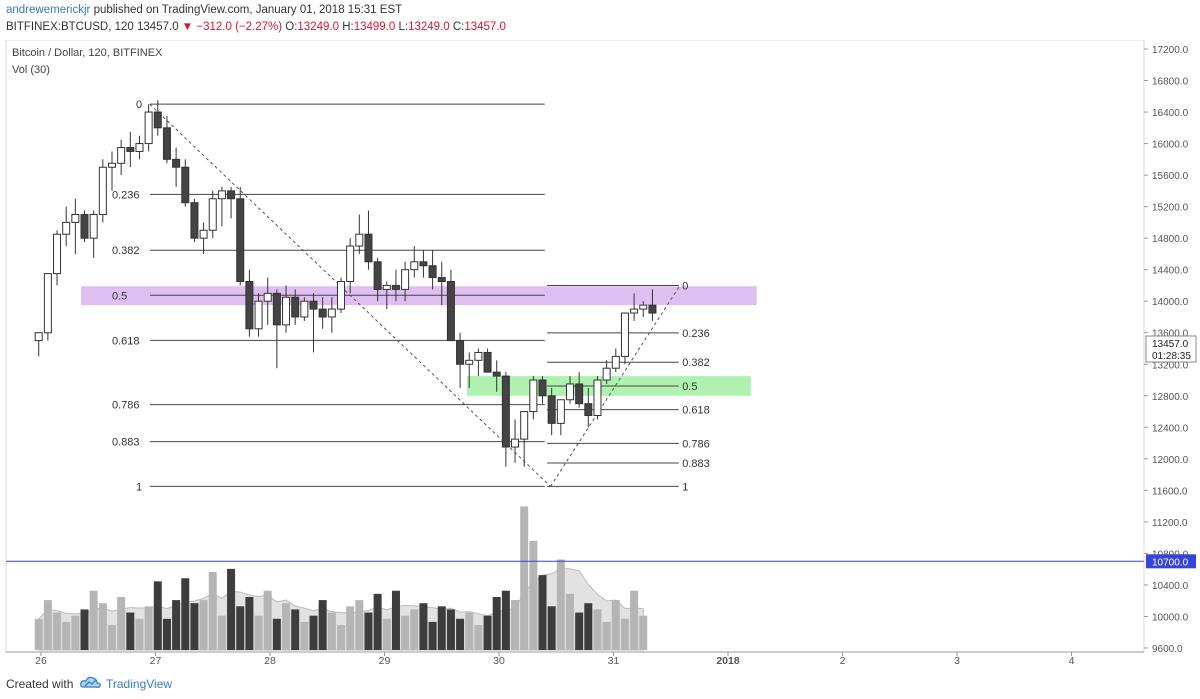 This screenshot has width=1200, height=699. I want to click on y-tick-label: 14000.0, so click(1170, 302).